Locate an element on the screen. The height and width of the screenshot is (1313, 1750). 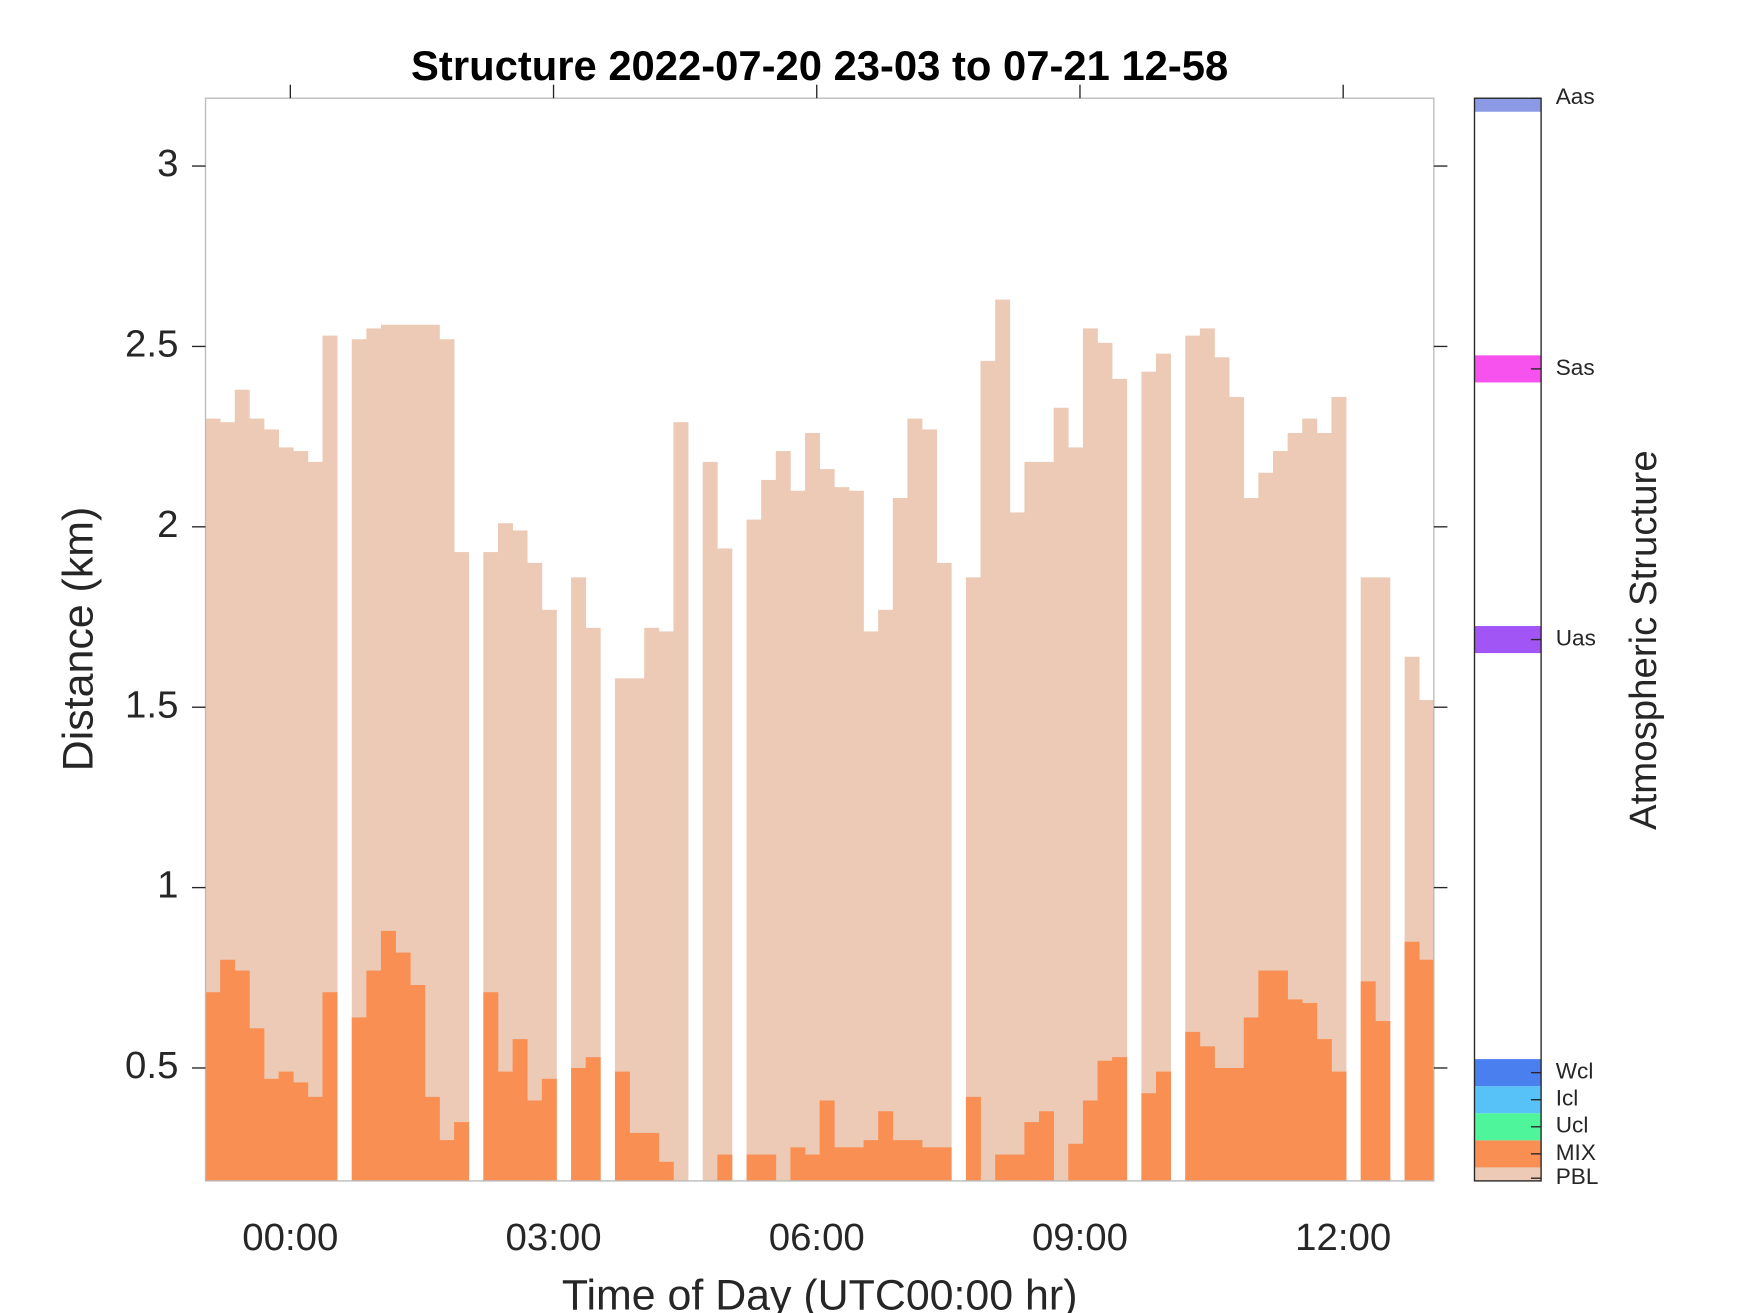
colorbar-tick-label: PBL is located at coordinates (1577, 1176).